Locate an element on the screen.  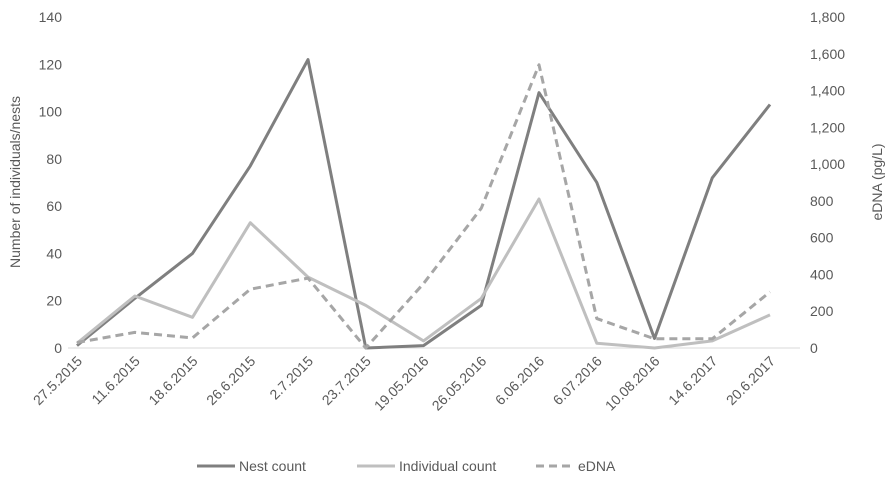
y2-tick-label: 1,800 is located at coordinates (827, 17).